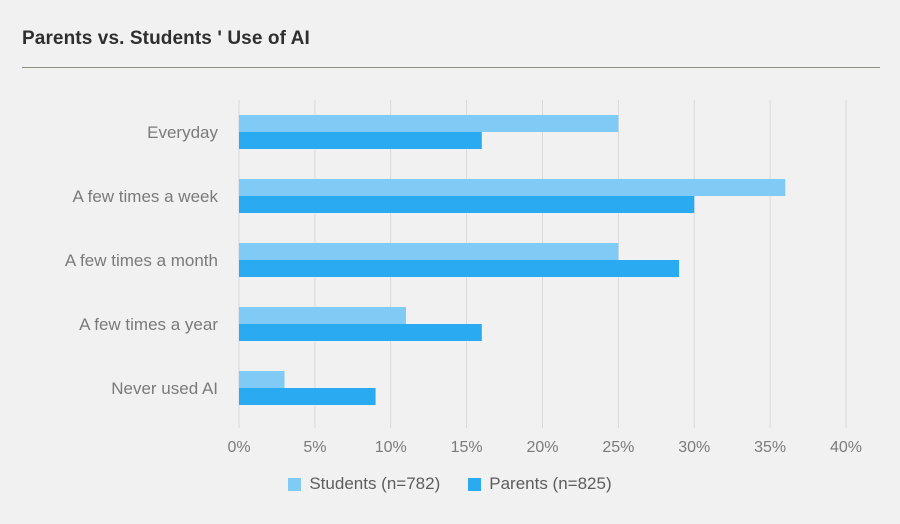  I want to click on legend-swatch-parents, so click(475, 484).